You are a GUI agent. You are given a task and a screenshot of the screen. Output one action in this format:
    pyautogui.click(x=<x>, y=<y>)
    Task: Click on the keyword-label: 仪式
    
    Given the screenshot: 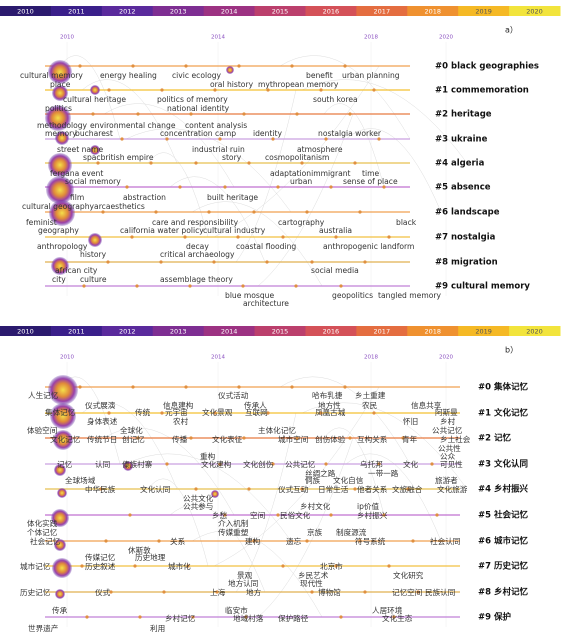 What is the action you would take?
    pyautogui.click(x=103, y=592)
    